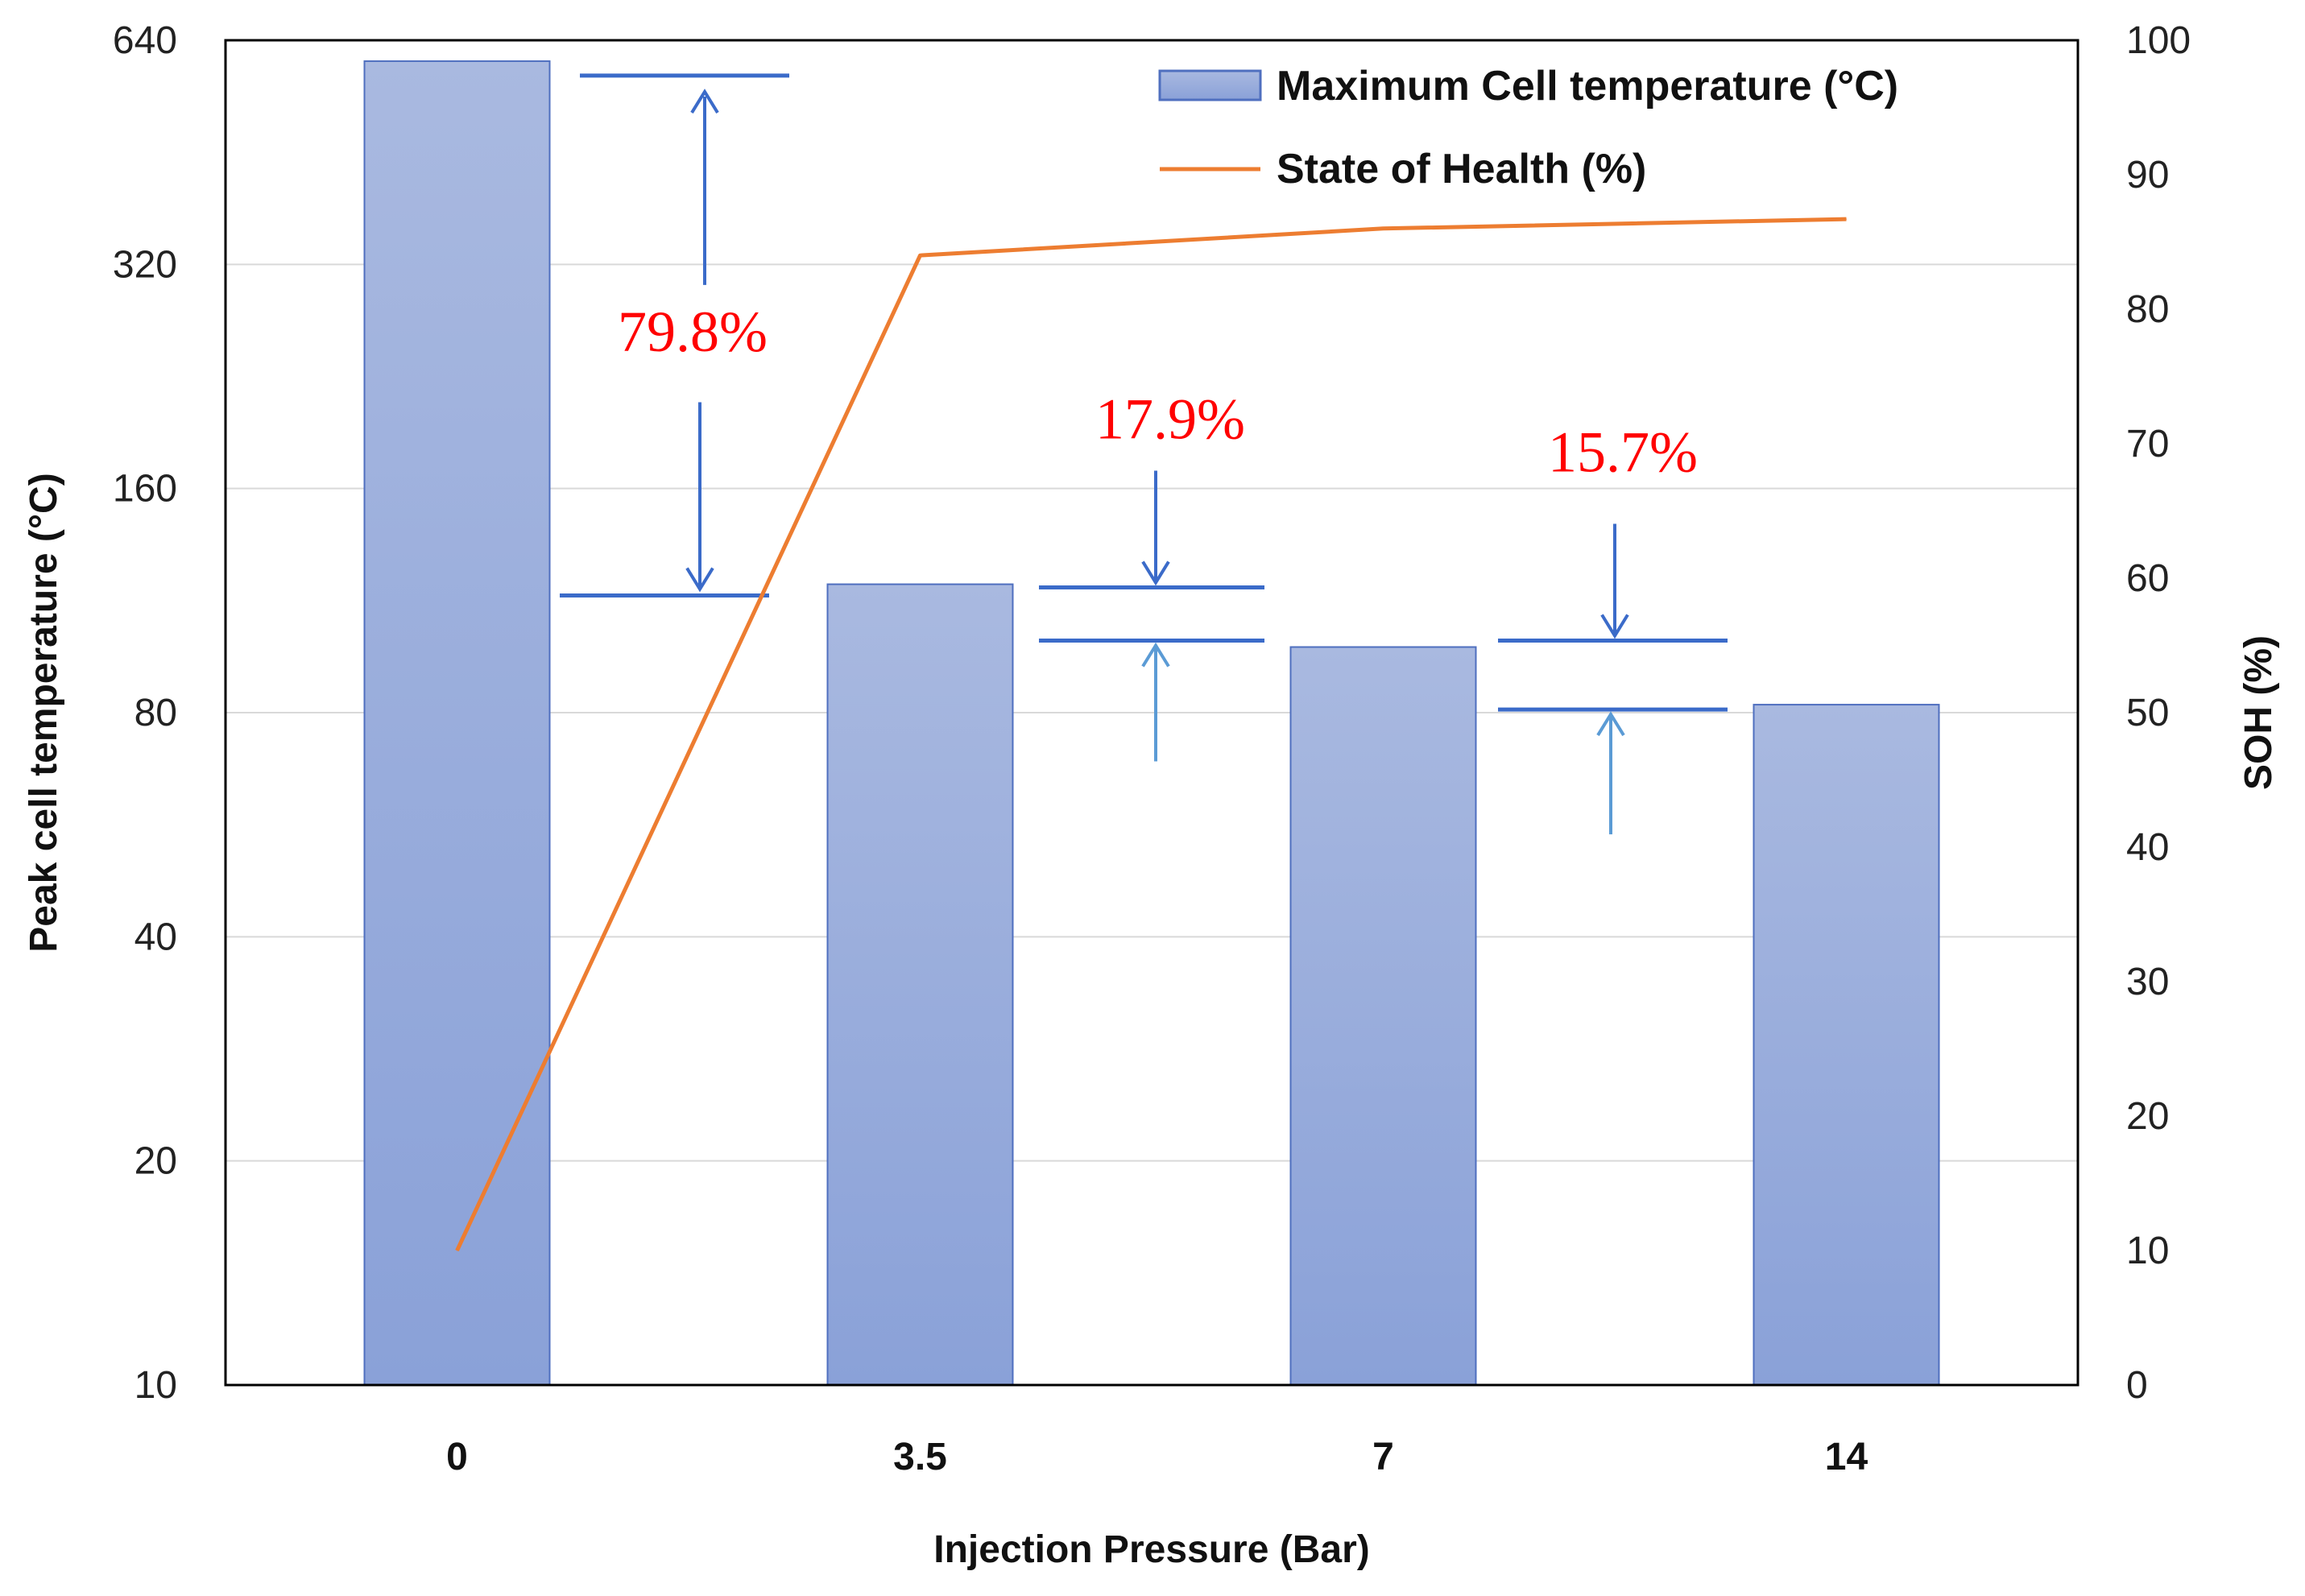 The width and height of the screenshot is (2305, 1596). Describe the element at coordinates (44, 712) in the screenshot. I see `left-axis-title: Peak cell temperature (°C)` at that location.